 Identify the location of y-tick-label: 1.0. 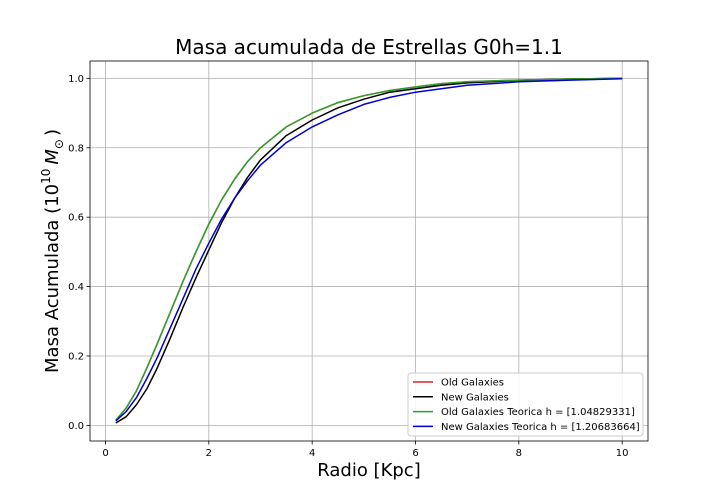
(76, 79).